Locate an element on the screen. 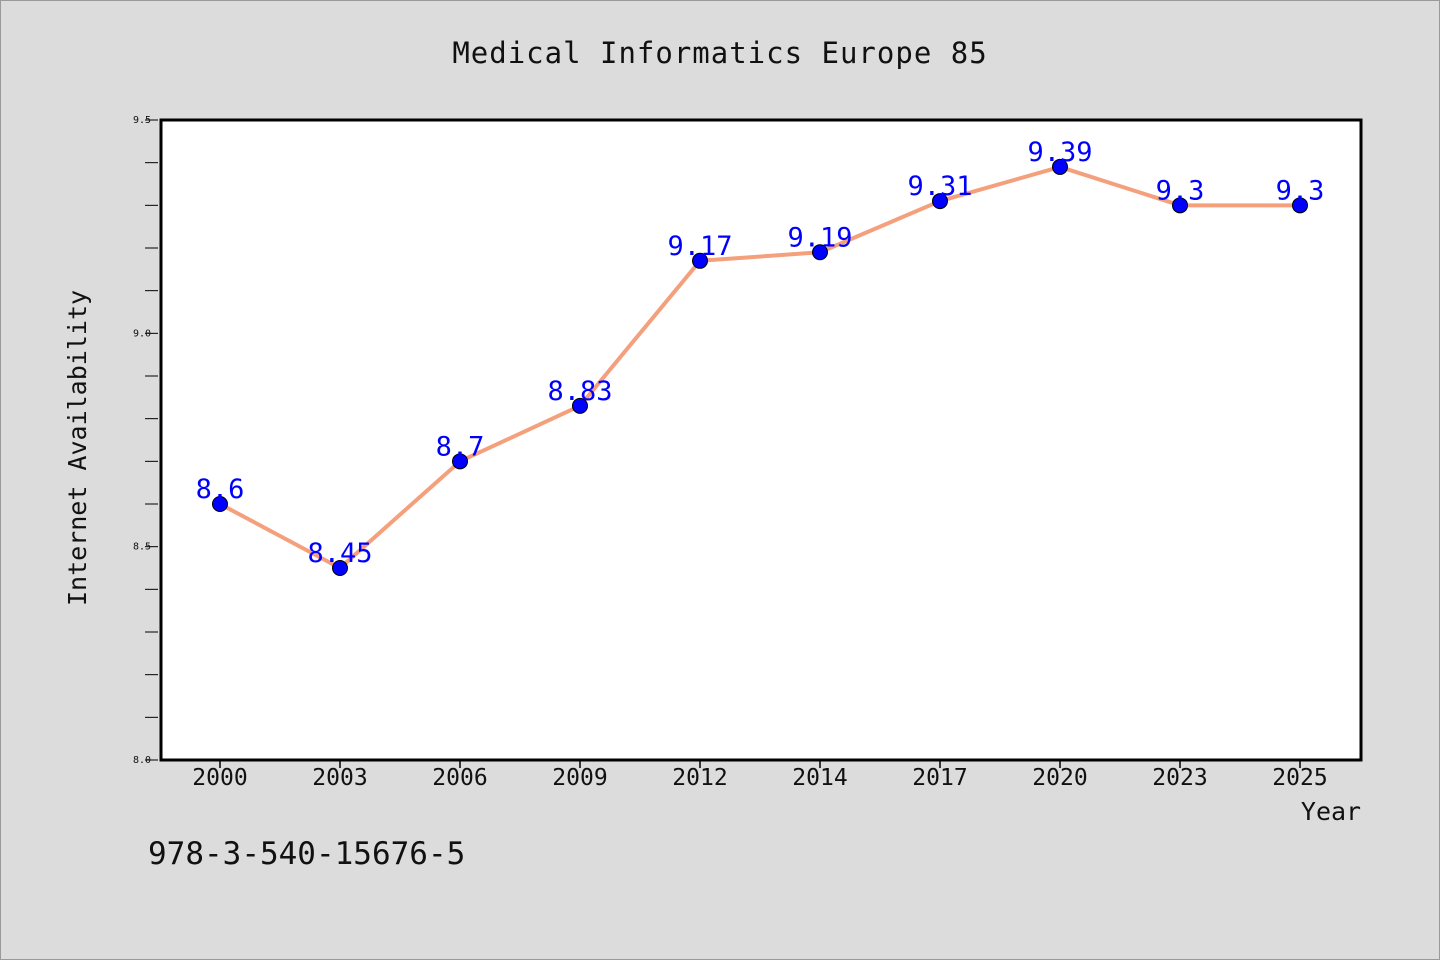 The width and height of the screenshot is (1440, 960). x-axis-label: Year is located at coordinates (1331, 811).